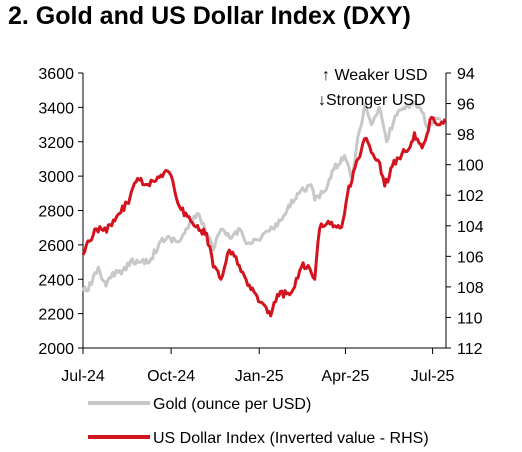  What do you see at coordinates (433, 376) in the screenshot?
I see `x-tick-label: Jul-25` at bounding box center [433, 376].